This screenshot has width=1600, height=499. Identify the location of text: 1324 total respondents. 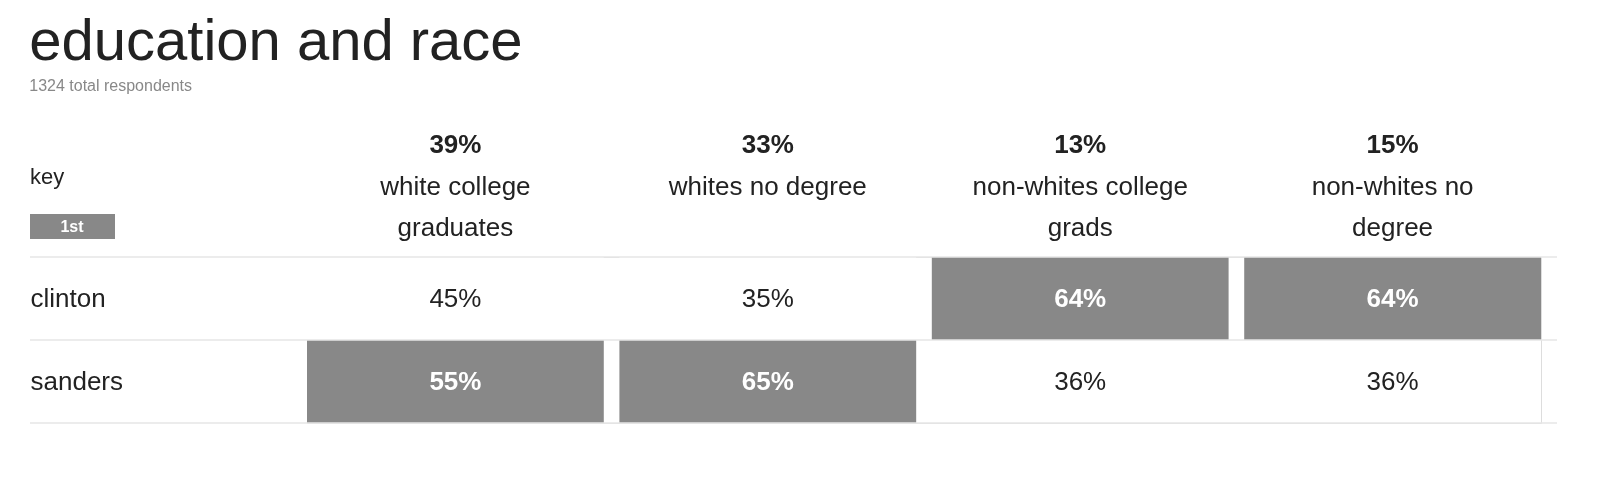
(111, 85).